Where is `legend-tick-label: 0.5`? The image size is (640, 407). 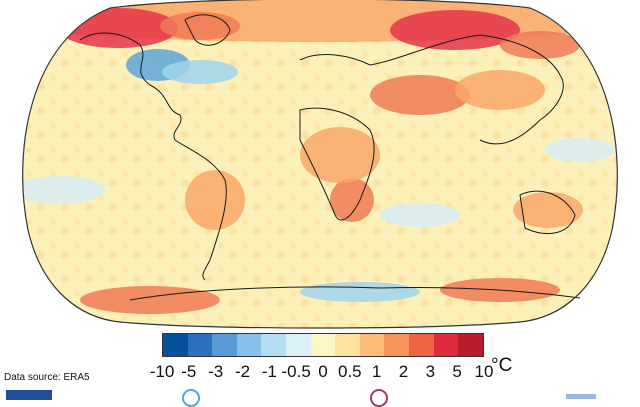 legend-tick-label: 0.5 is located at coordinates (350, 371).